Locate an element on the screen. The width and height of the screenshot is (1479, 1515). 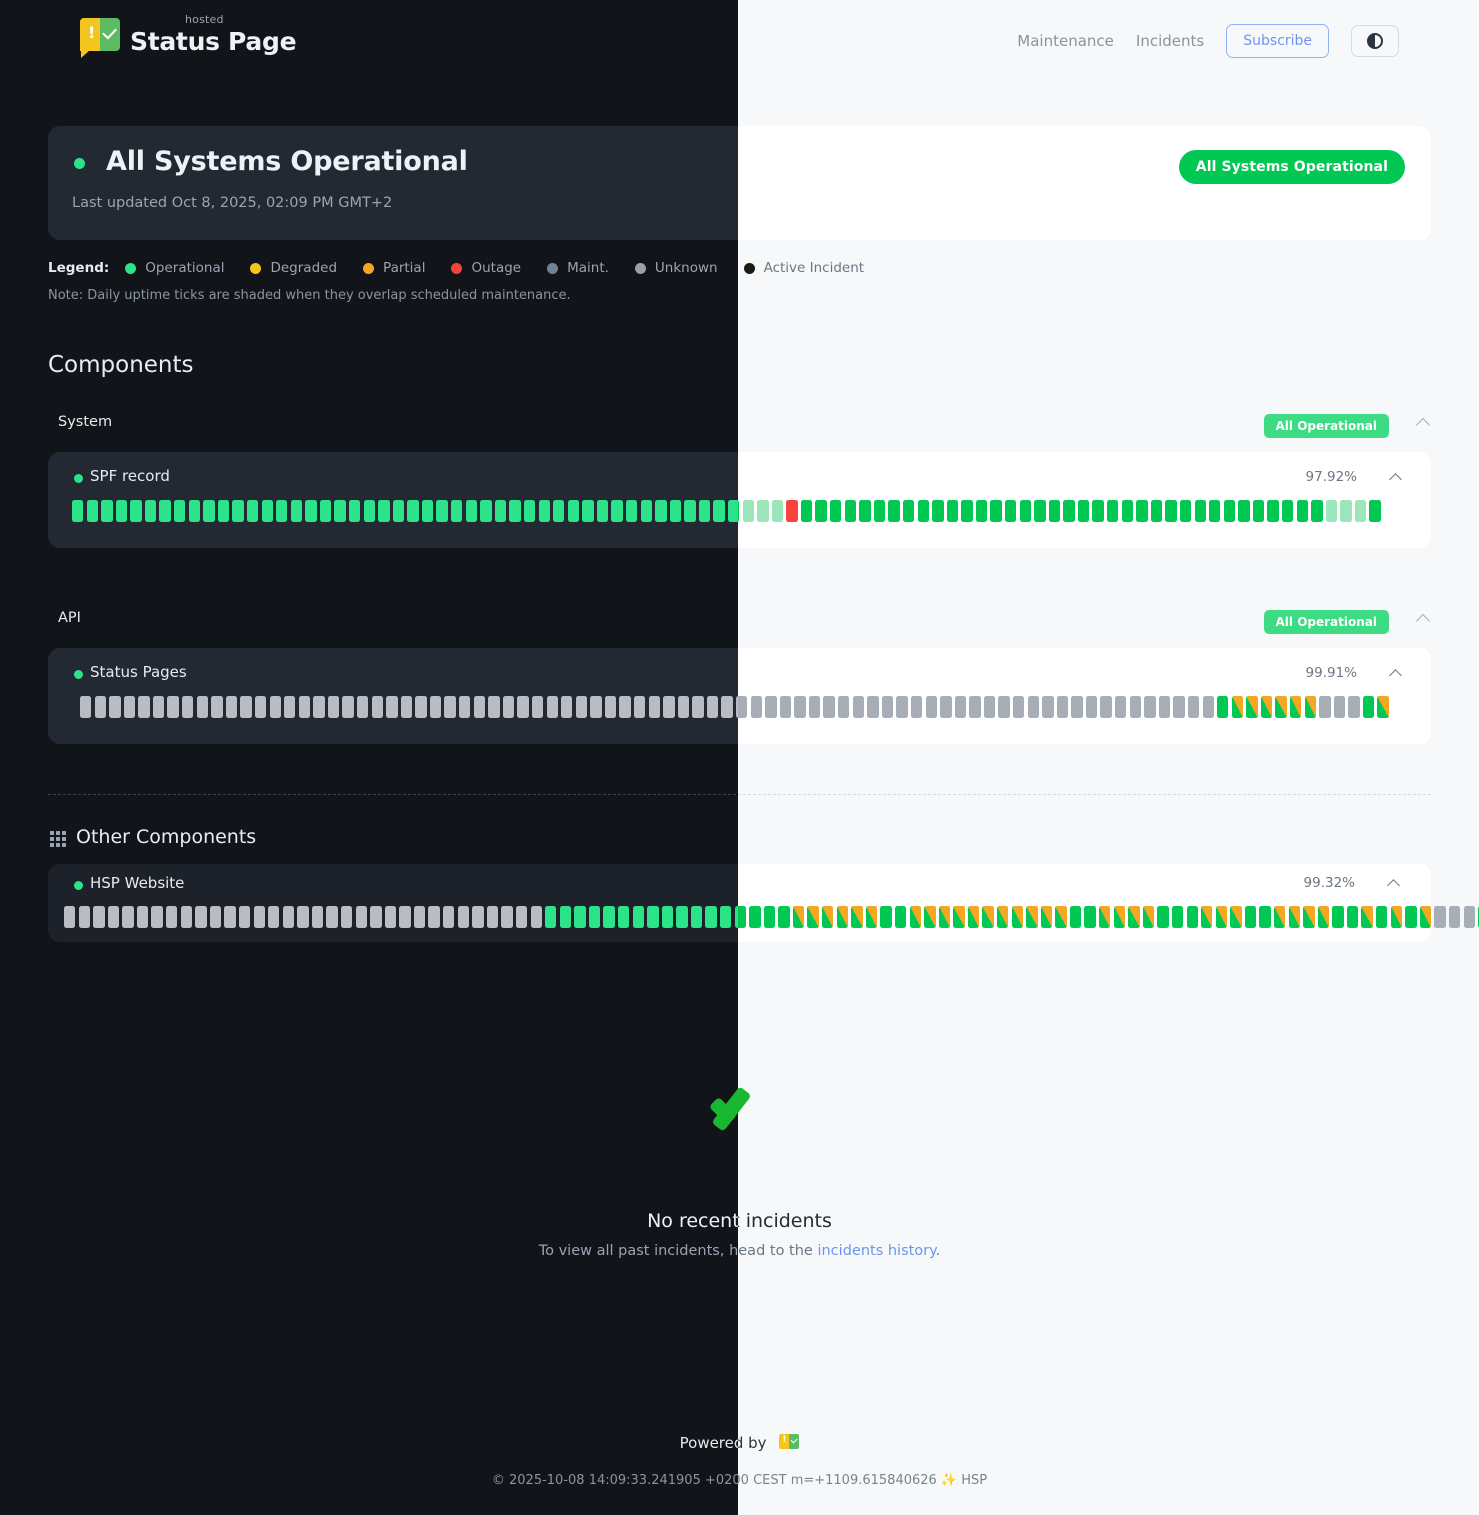
chevron-up-icon-status-pages is located at coordinates (1397, 674).